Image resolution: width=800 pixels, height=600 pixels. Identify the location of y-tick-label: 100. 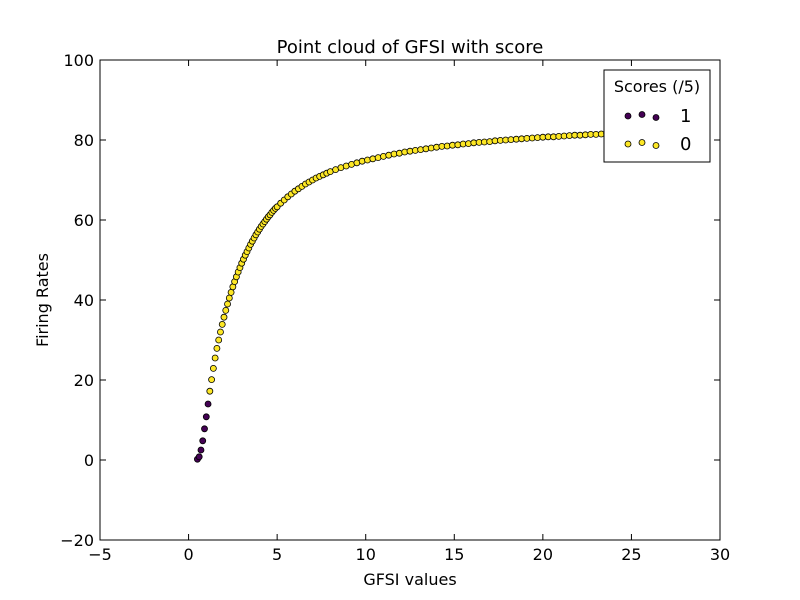
(78, 60).